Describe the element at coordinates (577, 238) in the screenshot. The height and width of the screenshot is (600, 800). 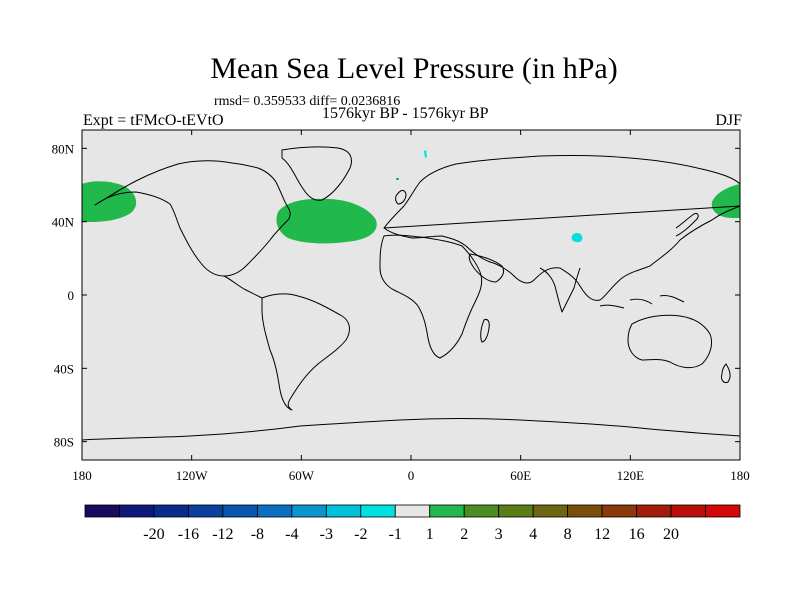
I see `anomaly-patch-tibet` at that location.